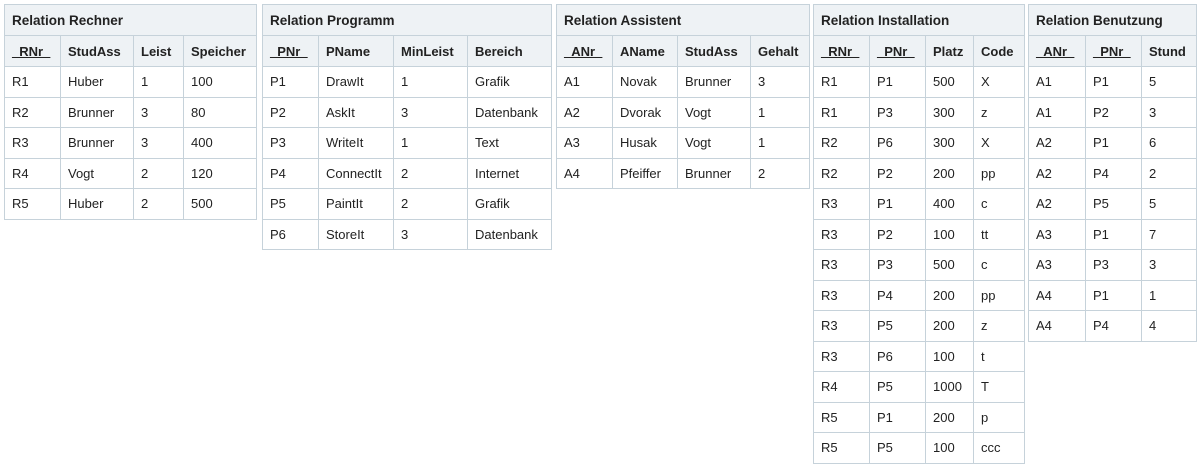  Describe the element at coordinates (949, 265) in the screenshot. I see `cell: 500` at that location.